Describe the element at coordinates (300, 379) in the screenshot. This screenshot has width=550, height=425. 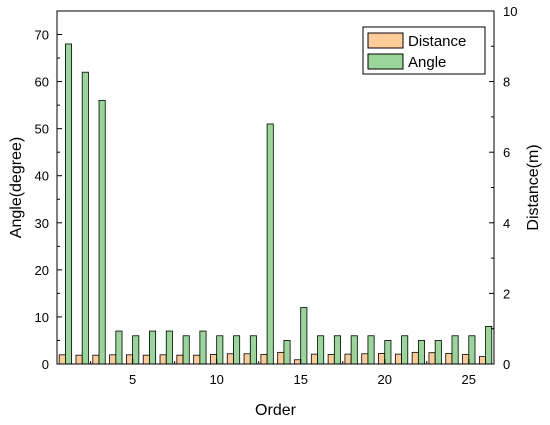
I see `x-tick-label: 15` at that location.